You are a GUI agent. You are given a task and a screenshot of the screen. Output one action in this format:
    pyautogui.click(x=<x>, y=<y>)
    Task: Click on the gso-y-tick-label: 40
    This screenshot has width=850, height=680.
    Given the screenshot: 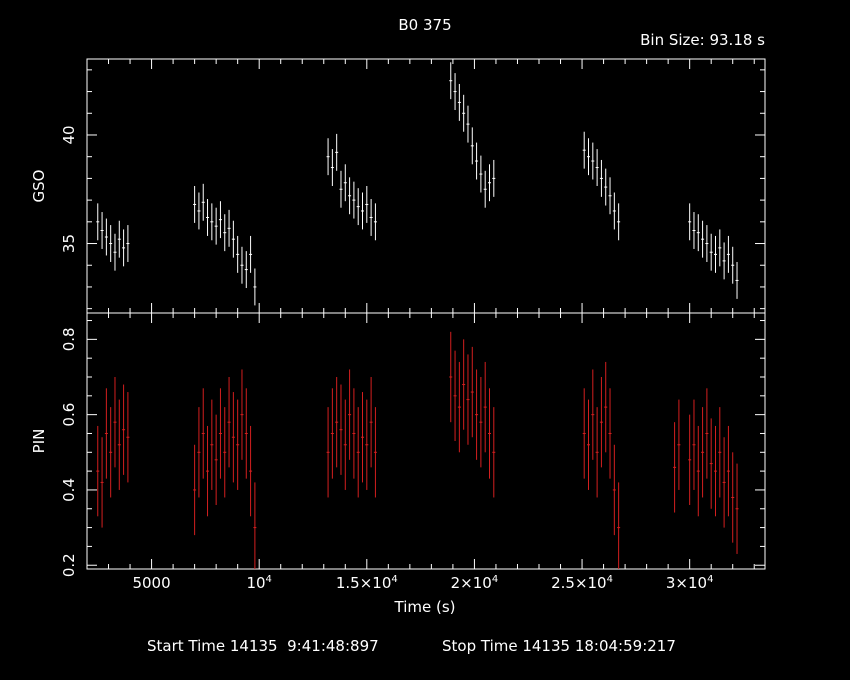 What is the action you would take?
    pyautogui.click(x=69, y=134)
    